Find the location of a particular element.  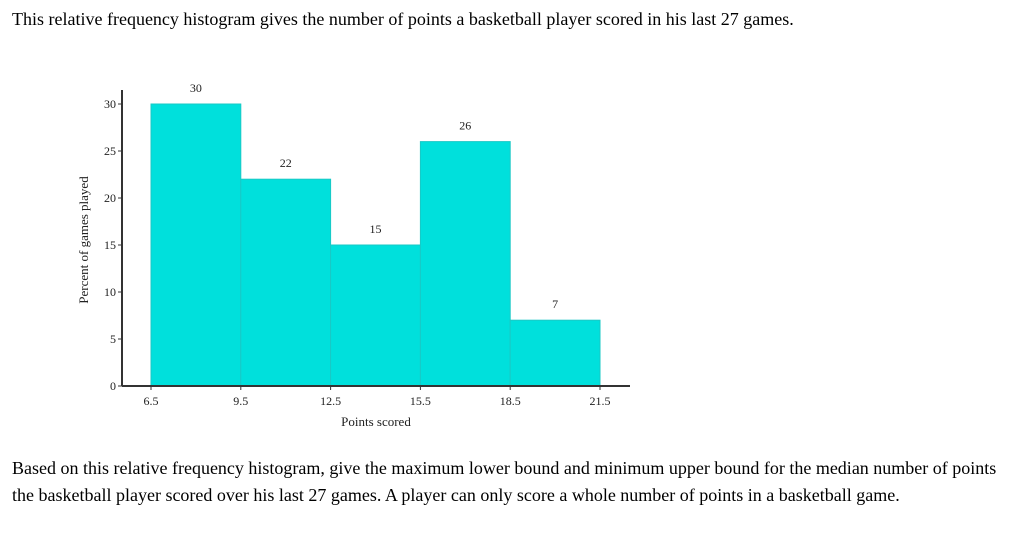

bar-value-label: 26 is located at coordinates (465, 126).